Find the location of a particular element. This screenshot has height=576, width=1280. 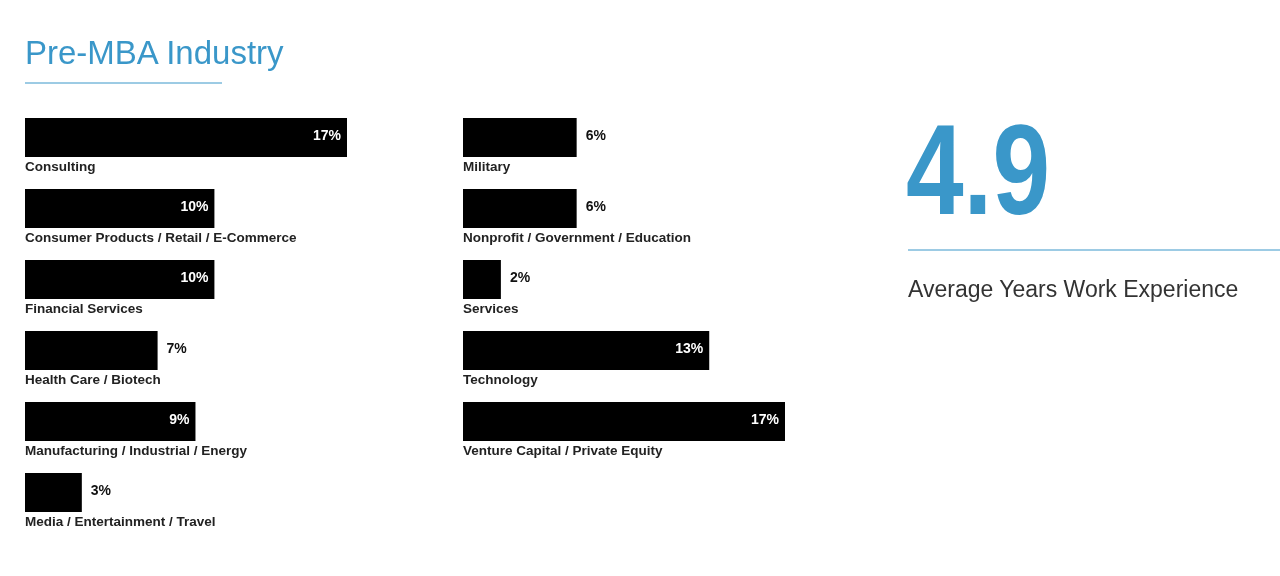

category-label: Nonprofit / Government / Education is located at coordinates (577, 237).